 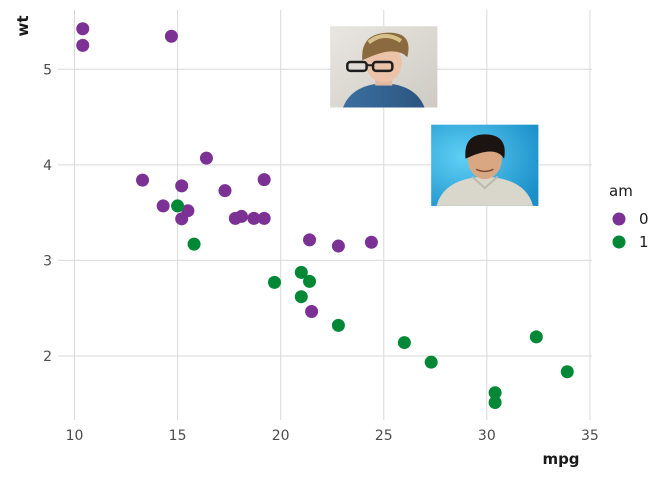 What do you see at coordinates (281, 436) in the screenshot?
I see `x-tick-label: 20` at bounding box center [281, 436].